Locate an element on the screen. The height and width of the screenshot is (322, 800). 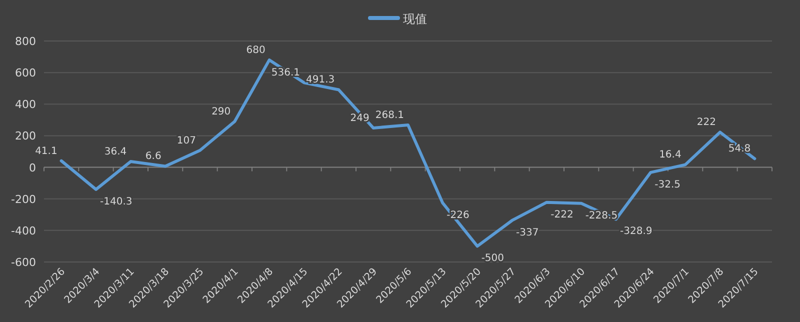
data-label: -32.5 is located at coordinates (667, 184).